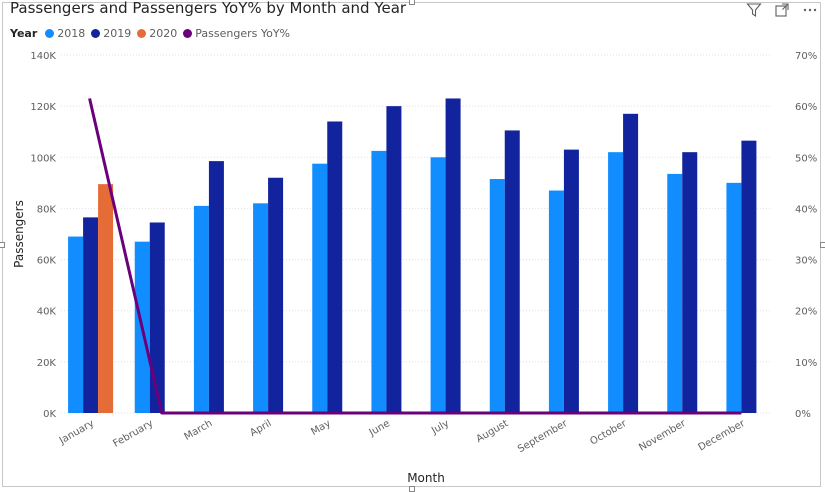 This screenshot has height=492, width=825. I want to click on legend: Year 2018 2019 2020 Passengers YoY%, so click(153, 33).